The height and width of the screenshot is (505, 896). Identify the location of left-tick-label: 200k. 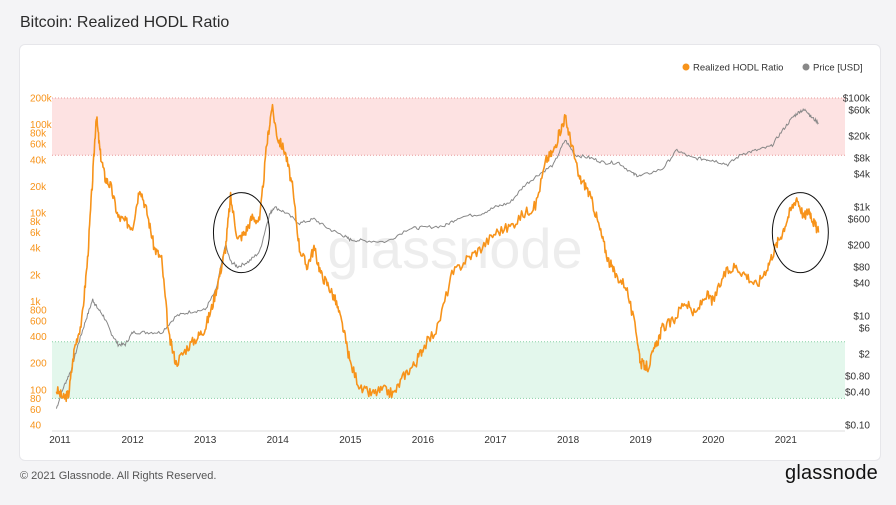
(41, 99).